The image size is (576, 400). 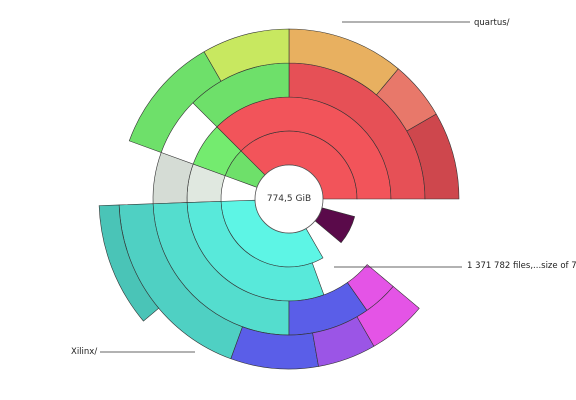 What do you see at coordinates (84, 352) in the screenshot?
I see `label-xilinx: Xilinx/` at bounding box center [84, 352].